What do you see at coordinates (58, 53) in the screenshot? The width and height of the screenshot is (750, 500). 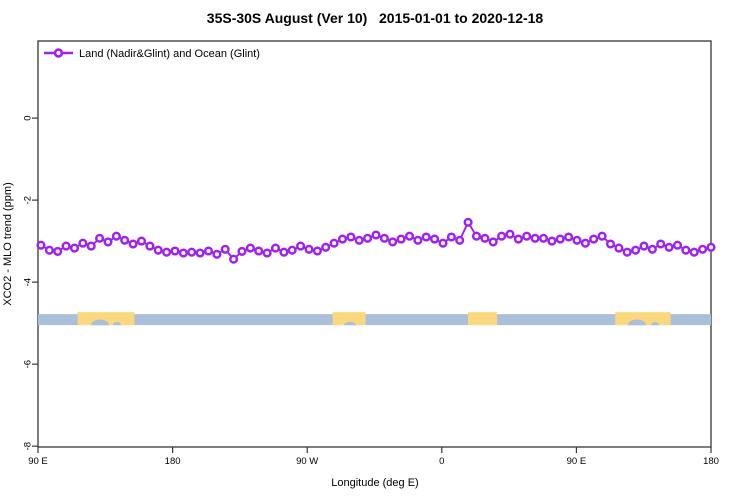 I see `legend-marker-icon` at bounding box center [58, 53].